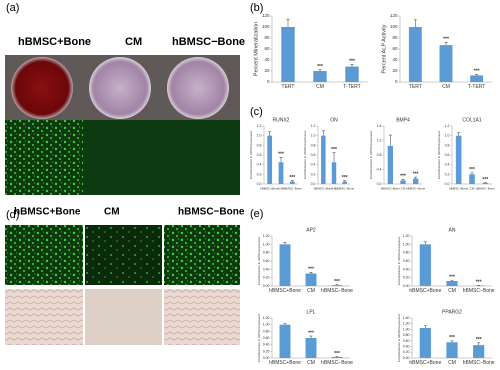 The height and width of the screenshot is (370, 500). I want to click on x-tick-label: T-TERT, so click(476, 87).